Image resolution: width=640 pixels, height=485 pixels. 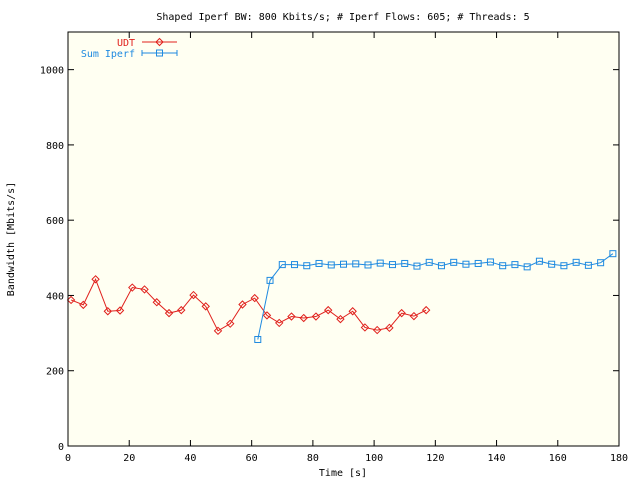 What do you see at coordinates (55, 296) in the screenshot?
I see `y-tick-label: 400` at bounding box center [55, 296].